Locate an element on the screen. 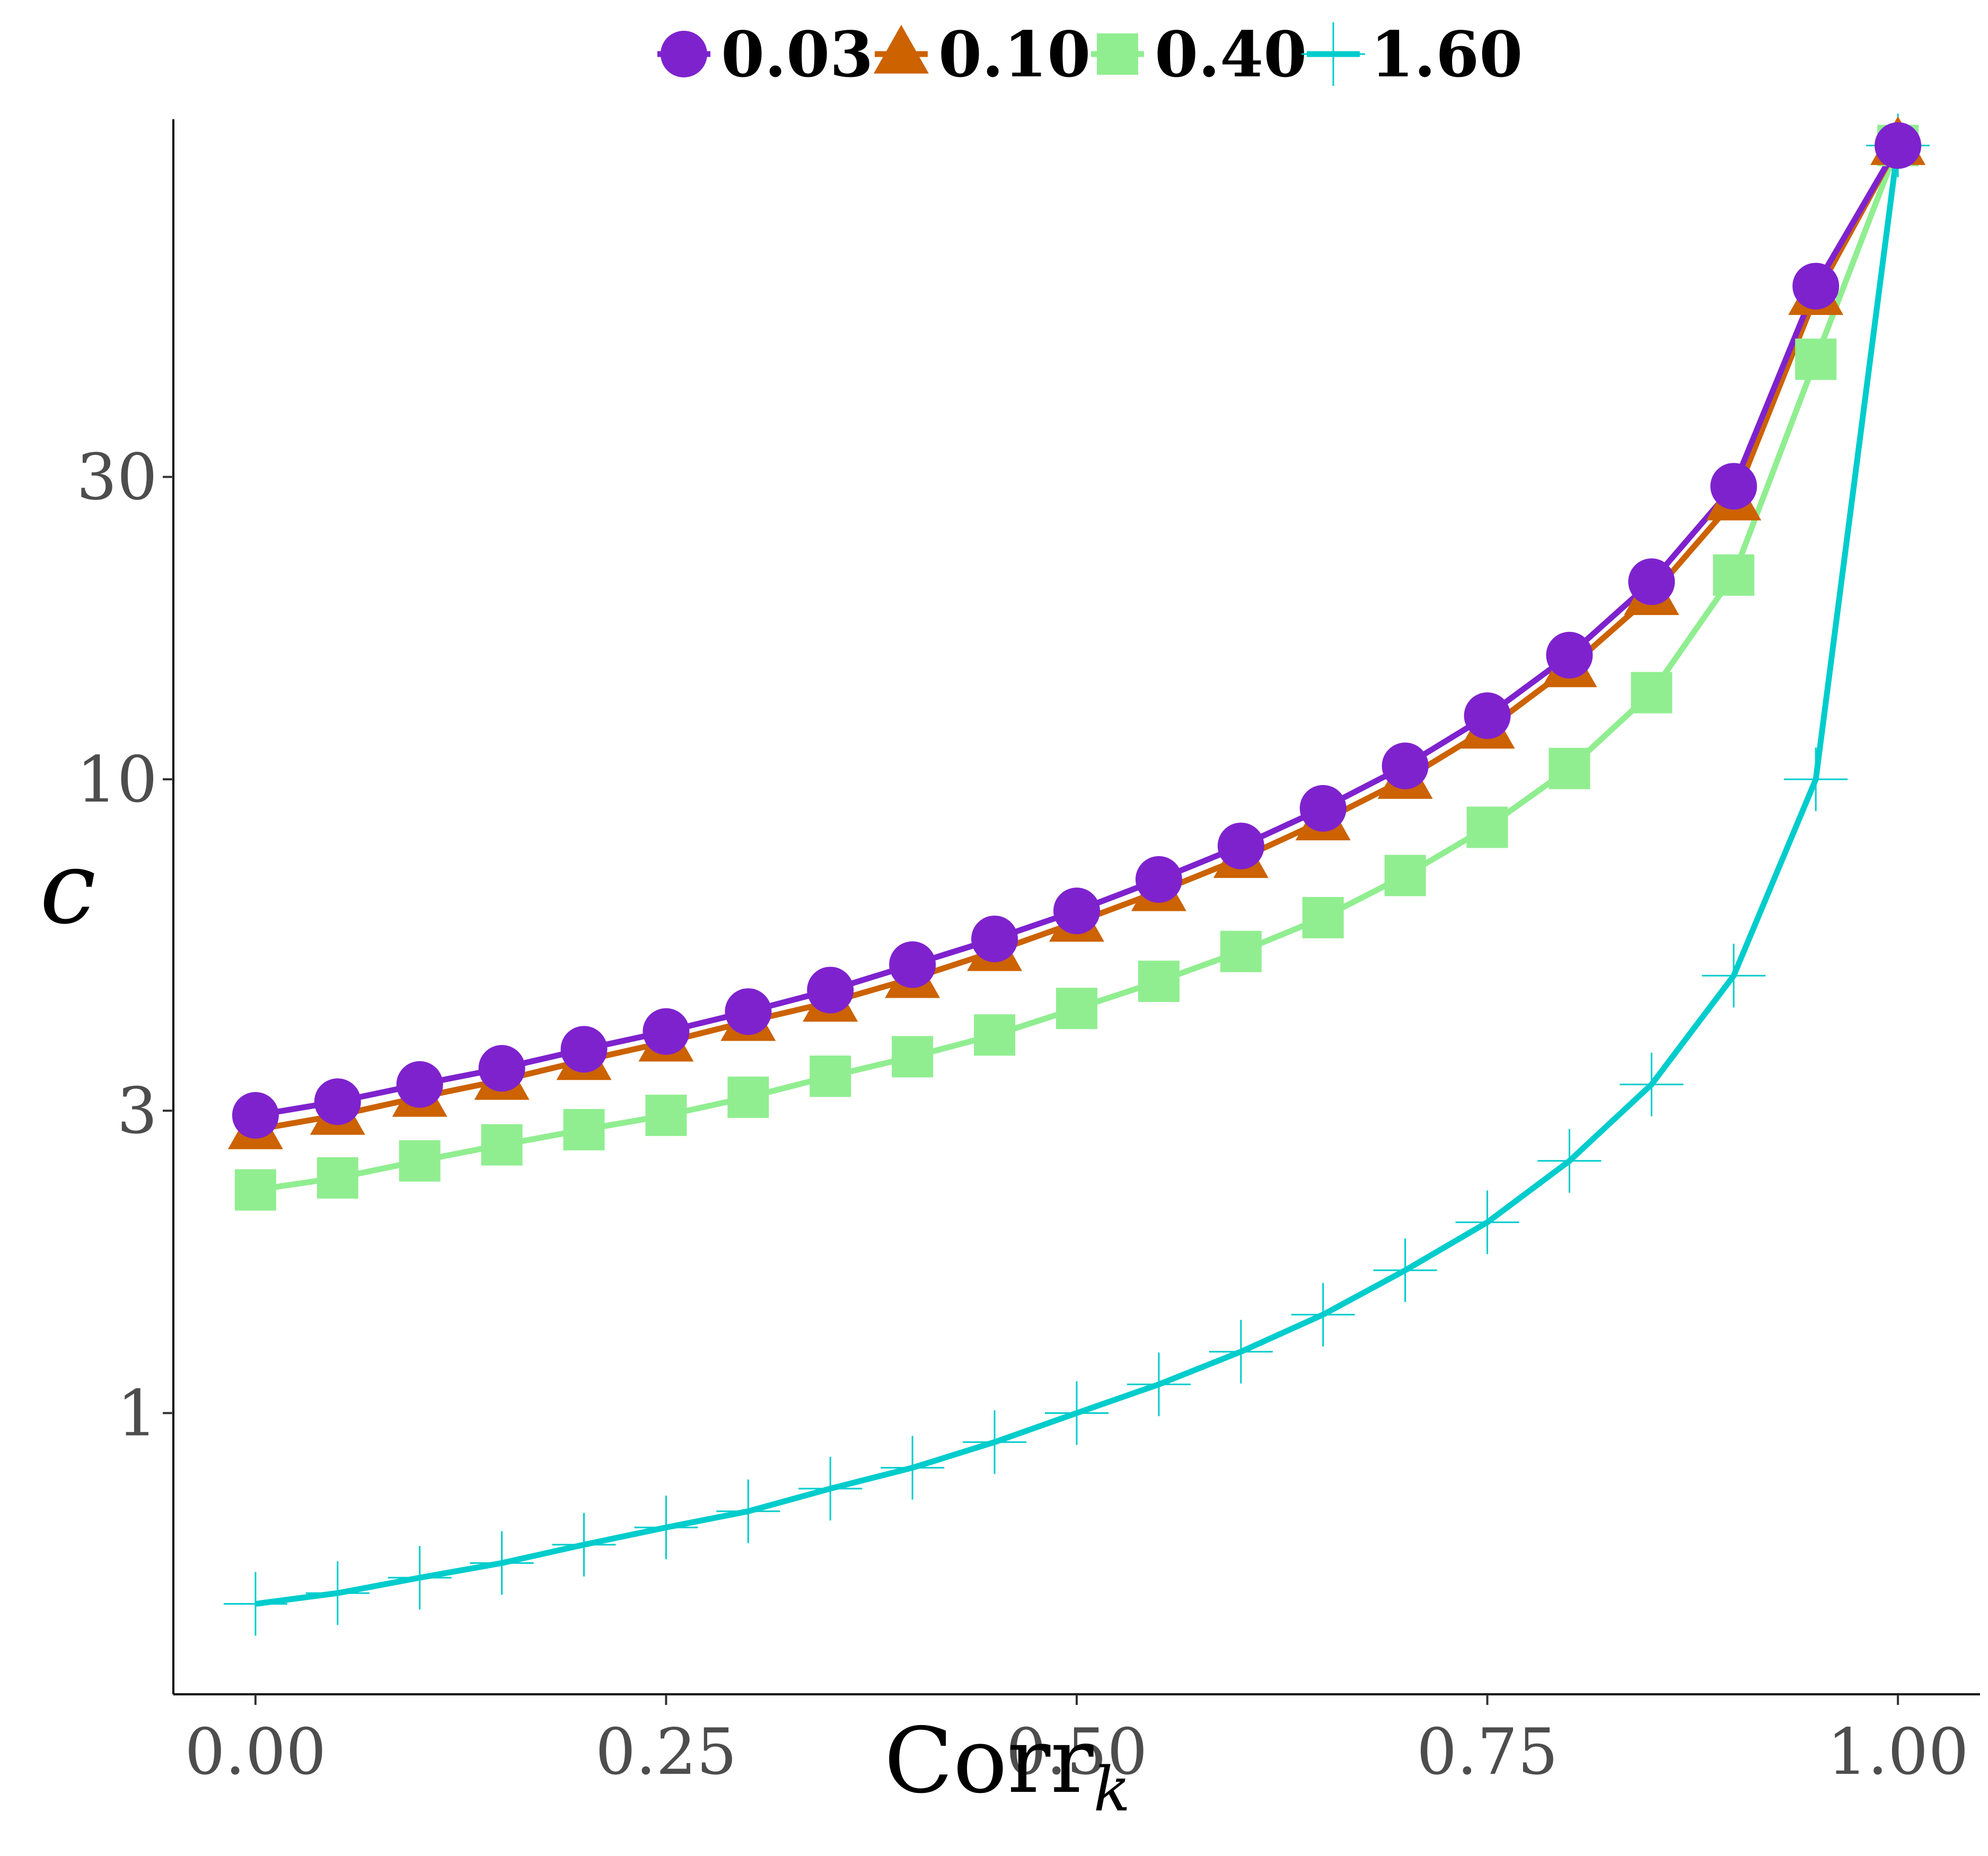 The width and height of the screenshot is (1988, 1856). x-tick-label: 0.75 is located at coordinates (1488, 1752).